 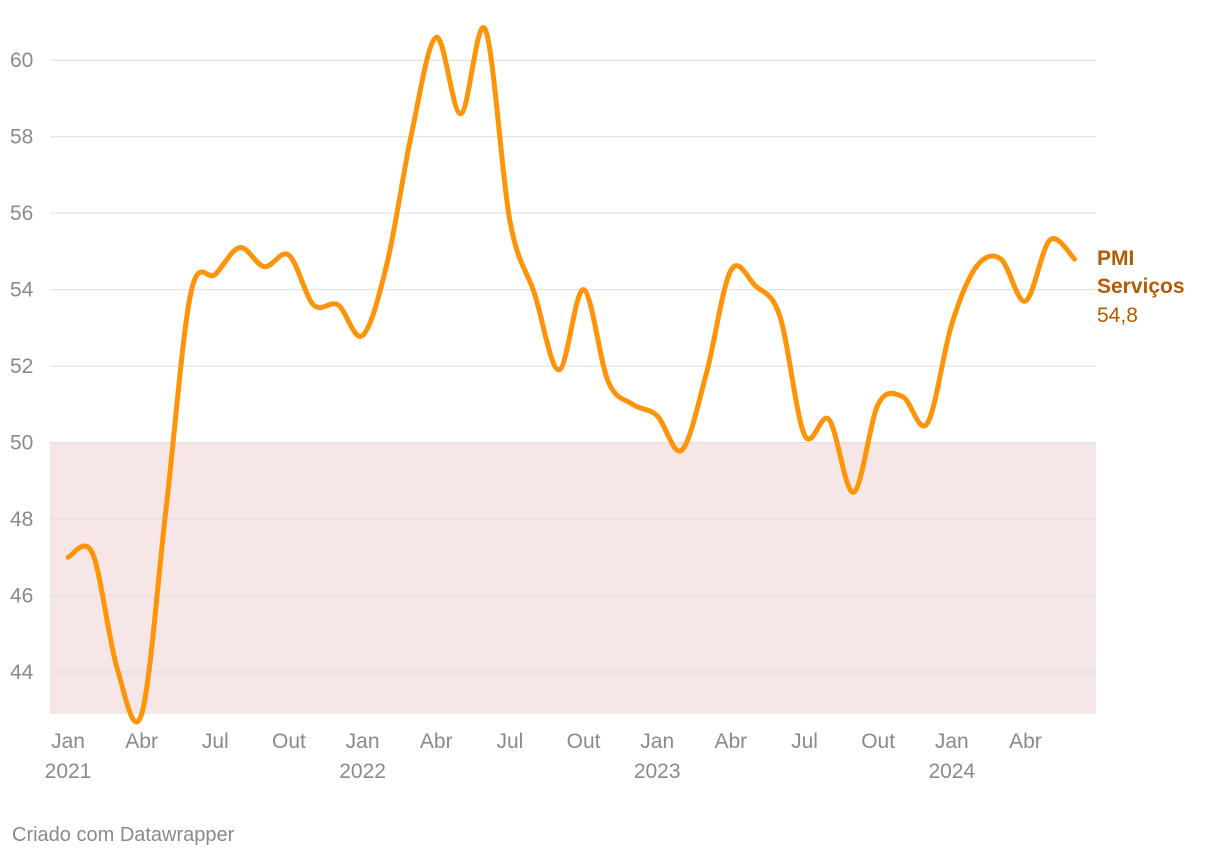 What do you see at coordinates (22, 290) in the screenshot?
I see `y-tick-label: 54` at bounding box center [22, 290].